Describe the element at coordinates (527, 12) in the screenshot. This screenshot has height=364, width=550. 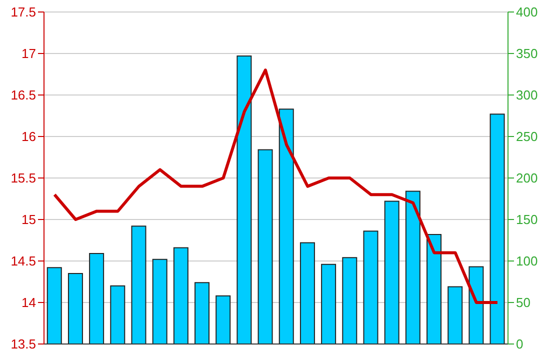
I see `y2-tick-label: 400` at that location.